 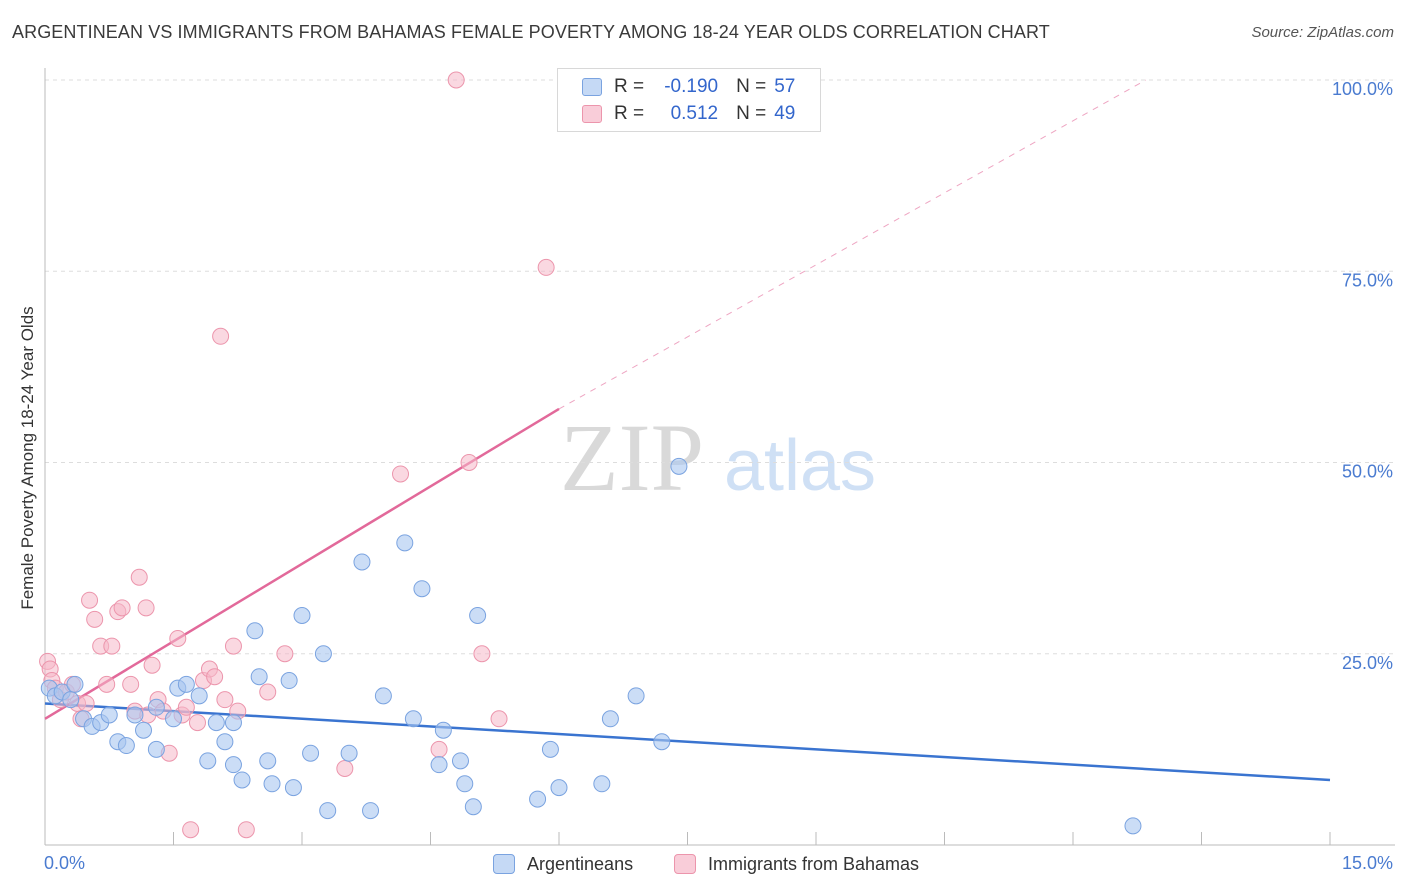 I want to click on x-tick-label: 15.0%, so click(x=1367, y=863).